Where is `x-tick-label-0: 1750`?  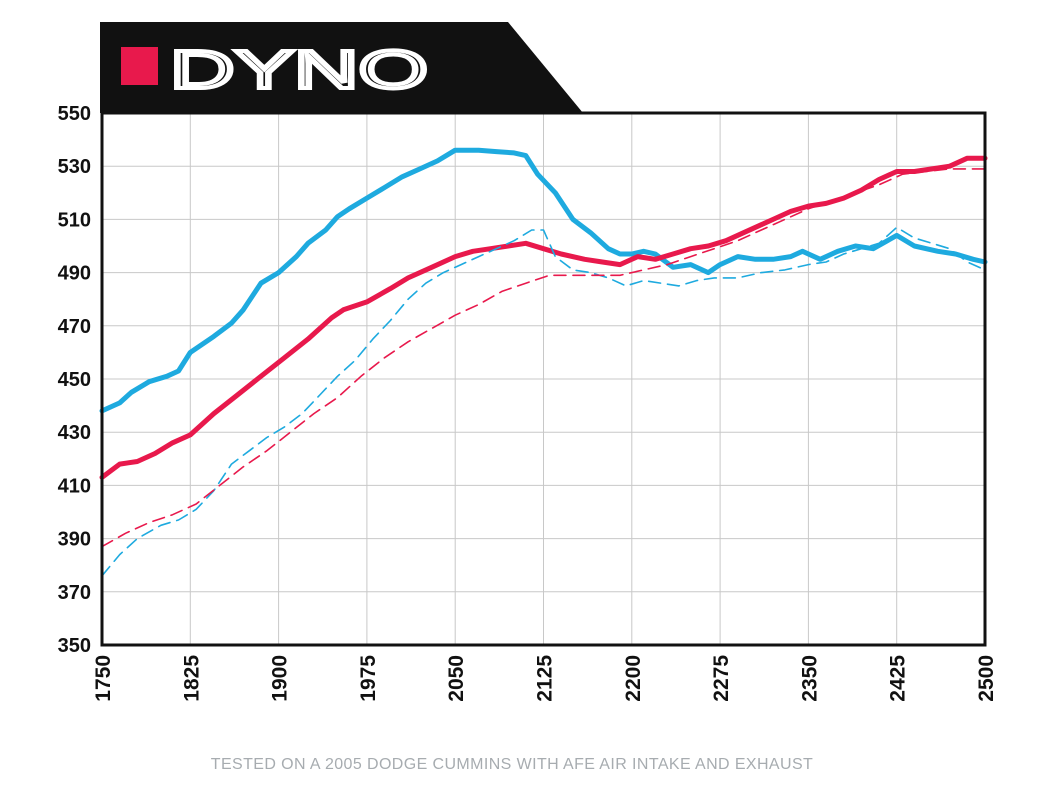 x-tick-label-0: 1750 is located at coordinates (103, 678).